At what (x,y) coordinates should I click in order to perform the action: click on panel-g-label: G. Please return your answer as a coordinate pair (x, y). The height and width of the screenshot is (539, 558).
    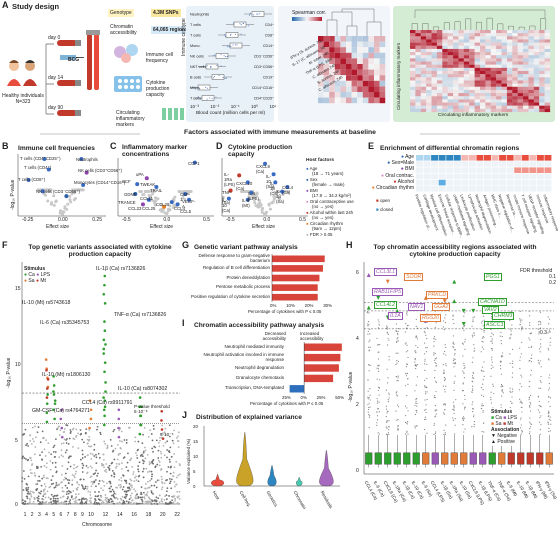
    Looking at the image, I should click on (186, 245).